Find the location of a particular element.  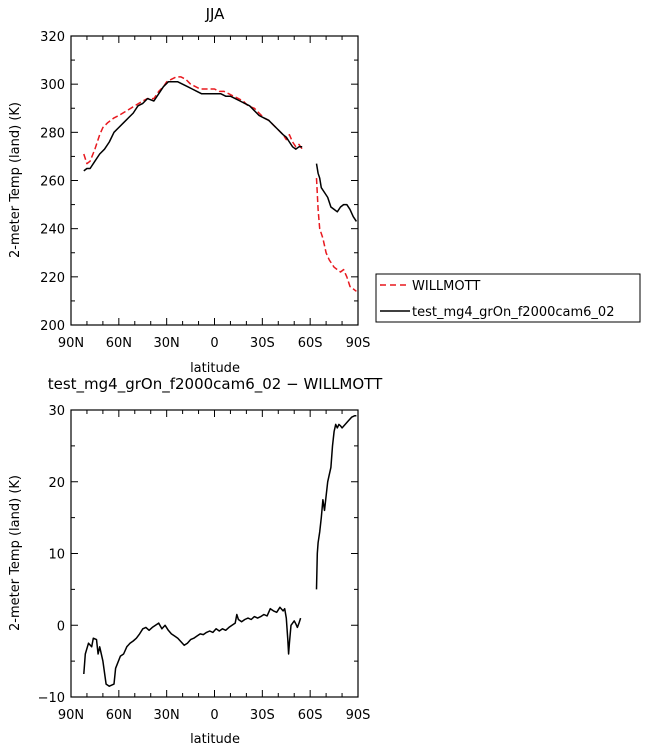

top-chart-y-tick-label: 200 is located at coordinates (52, 326).